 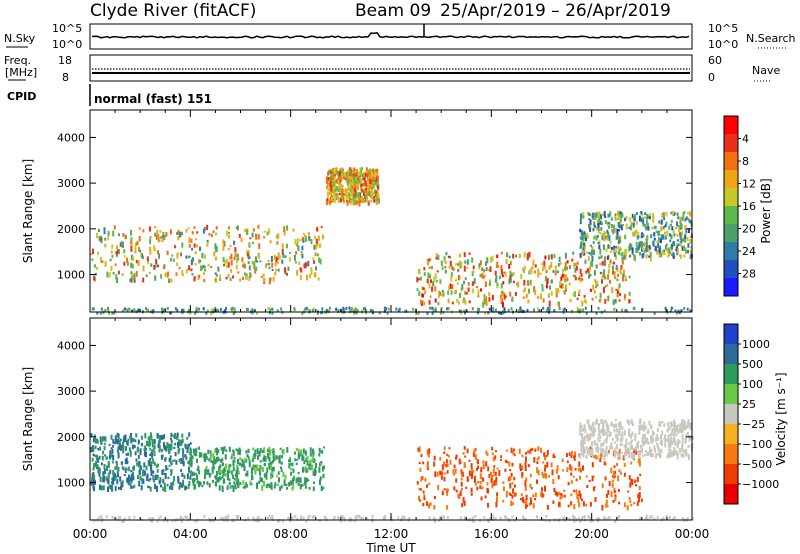 What do you see at coordinates (17, 60) in the screenshot?
I see `freq-label: Freq.` at bounding box center [17, 60].